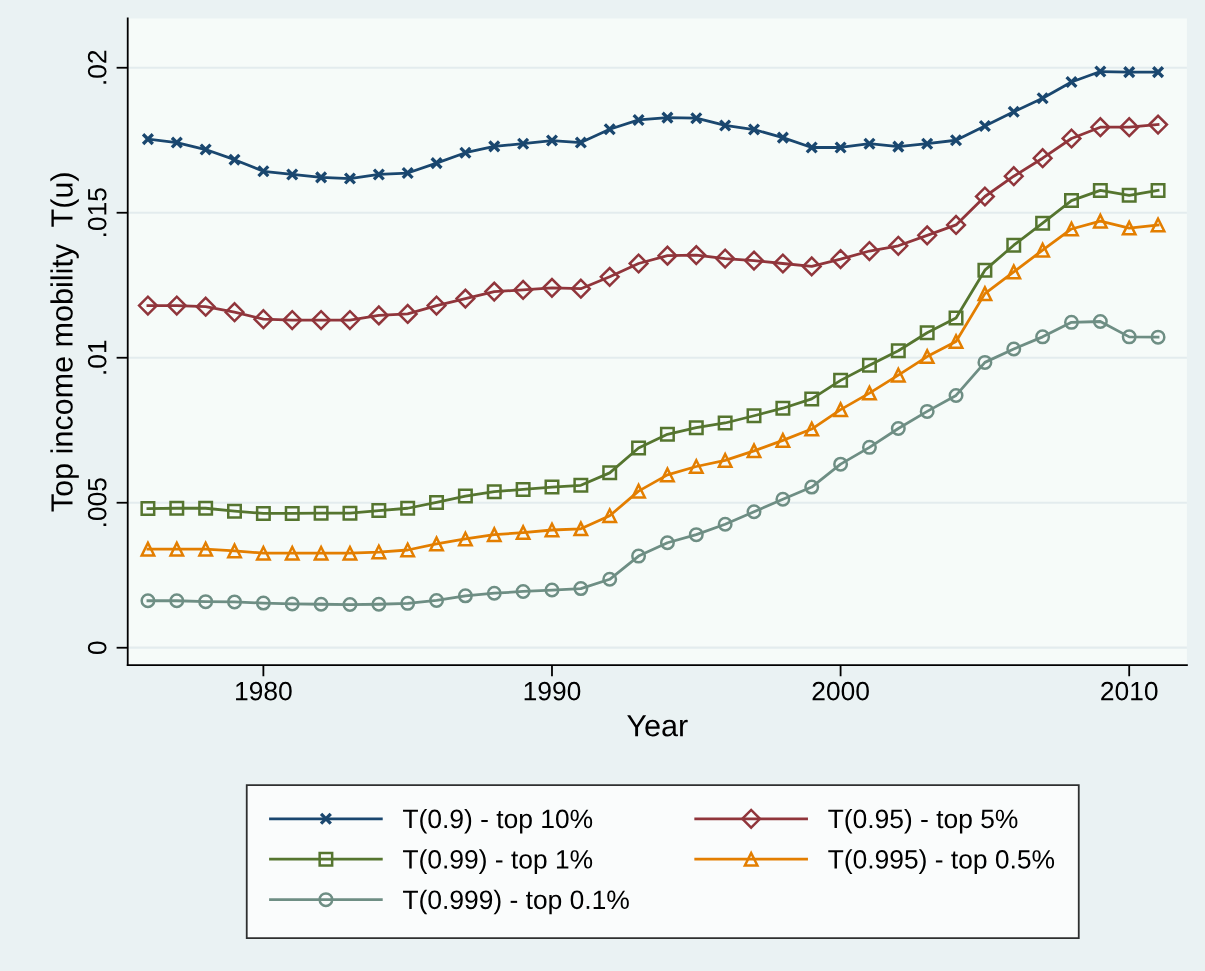  I want to click on y-tick-label: 0, so click(97, 648).